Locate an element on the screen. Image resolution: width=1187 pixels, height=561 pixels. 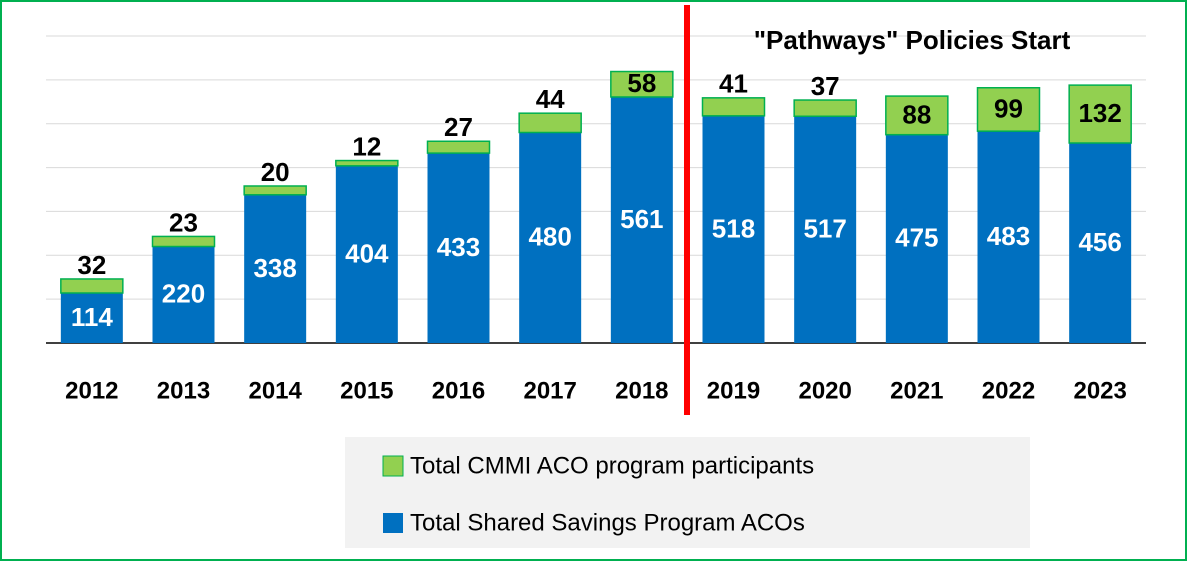
value-label: 99 is located at coordinates (1008, 108).